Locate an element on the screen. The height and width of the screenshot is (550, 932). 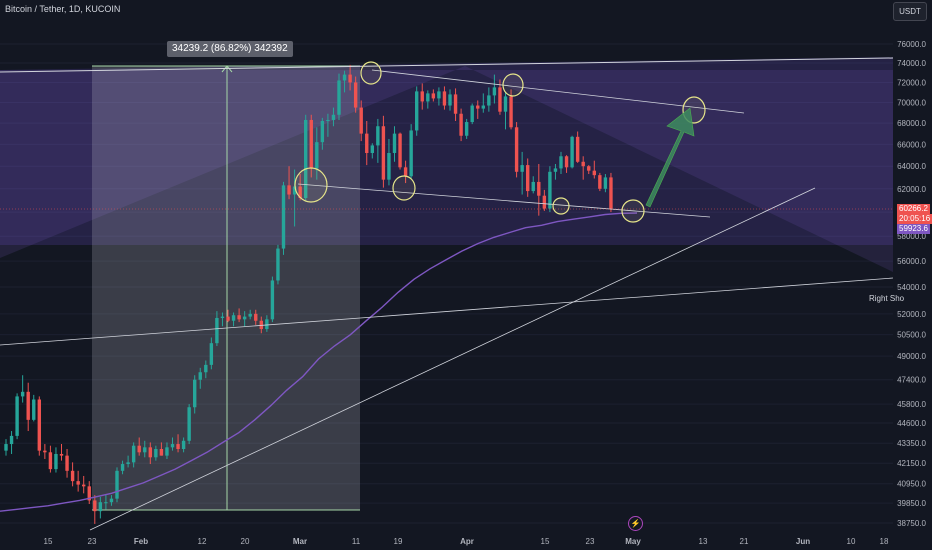
time-tick-label: Jun is located at coordinates (803, 541).